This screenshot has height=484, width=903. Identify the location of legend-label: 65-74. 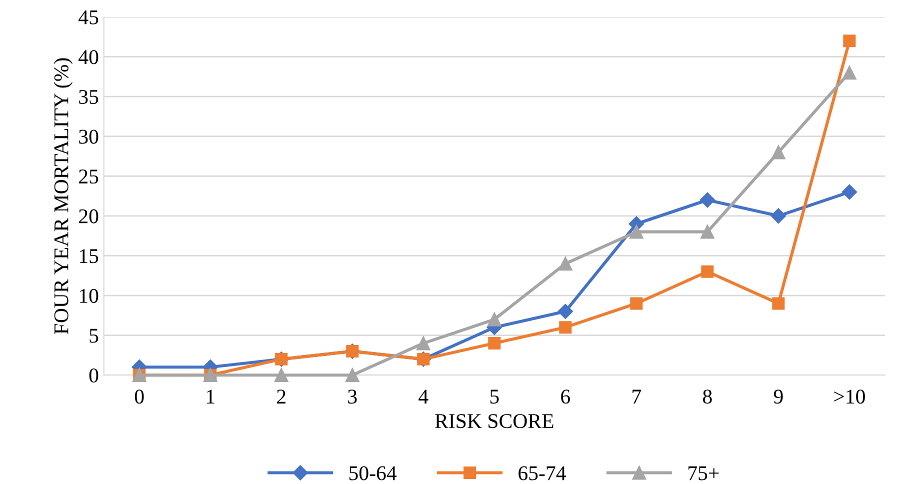
(542, 473).